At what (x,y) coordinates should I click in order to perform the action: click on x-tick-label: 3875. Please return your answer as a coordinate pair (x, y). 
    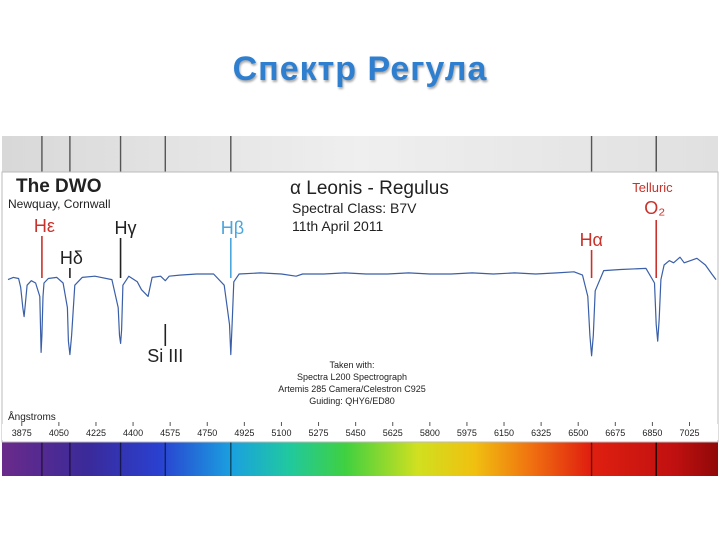
    Looking at the image, I should click on (22, 433).